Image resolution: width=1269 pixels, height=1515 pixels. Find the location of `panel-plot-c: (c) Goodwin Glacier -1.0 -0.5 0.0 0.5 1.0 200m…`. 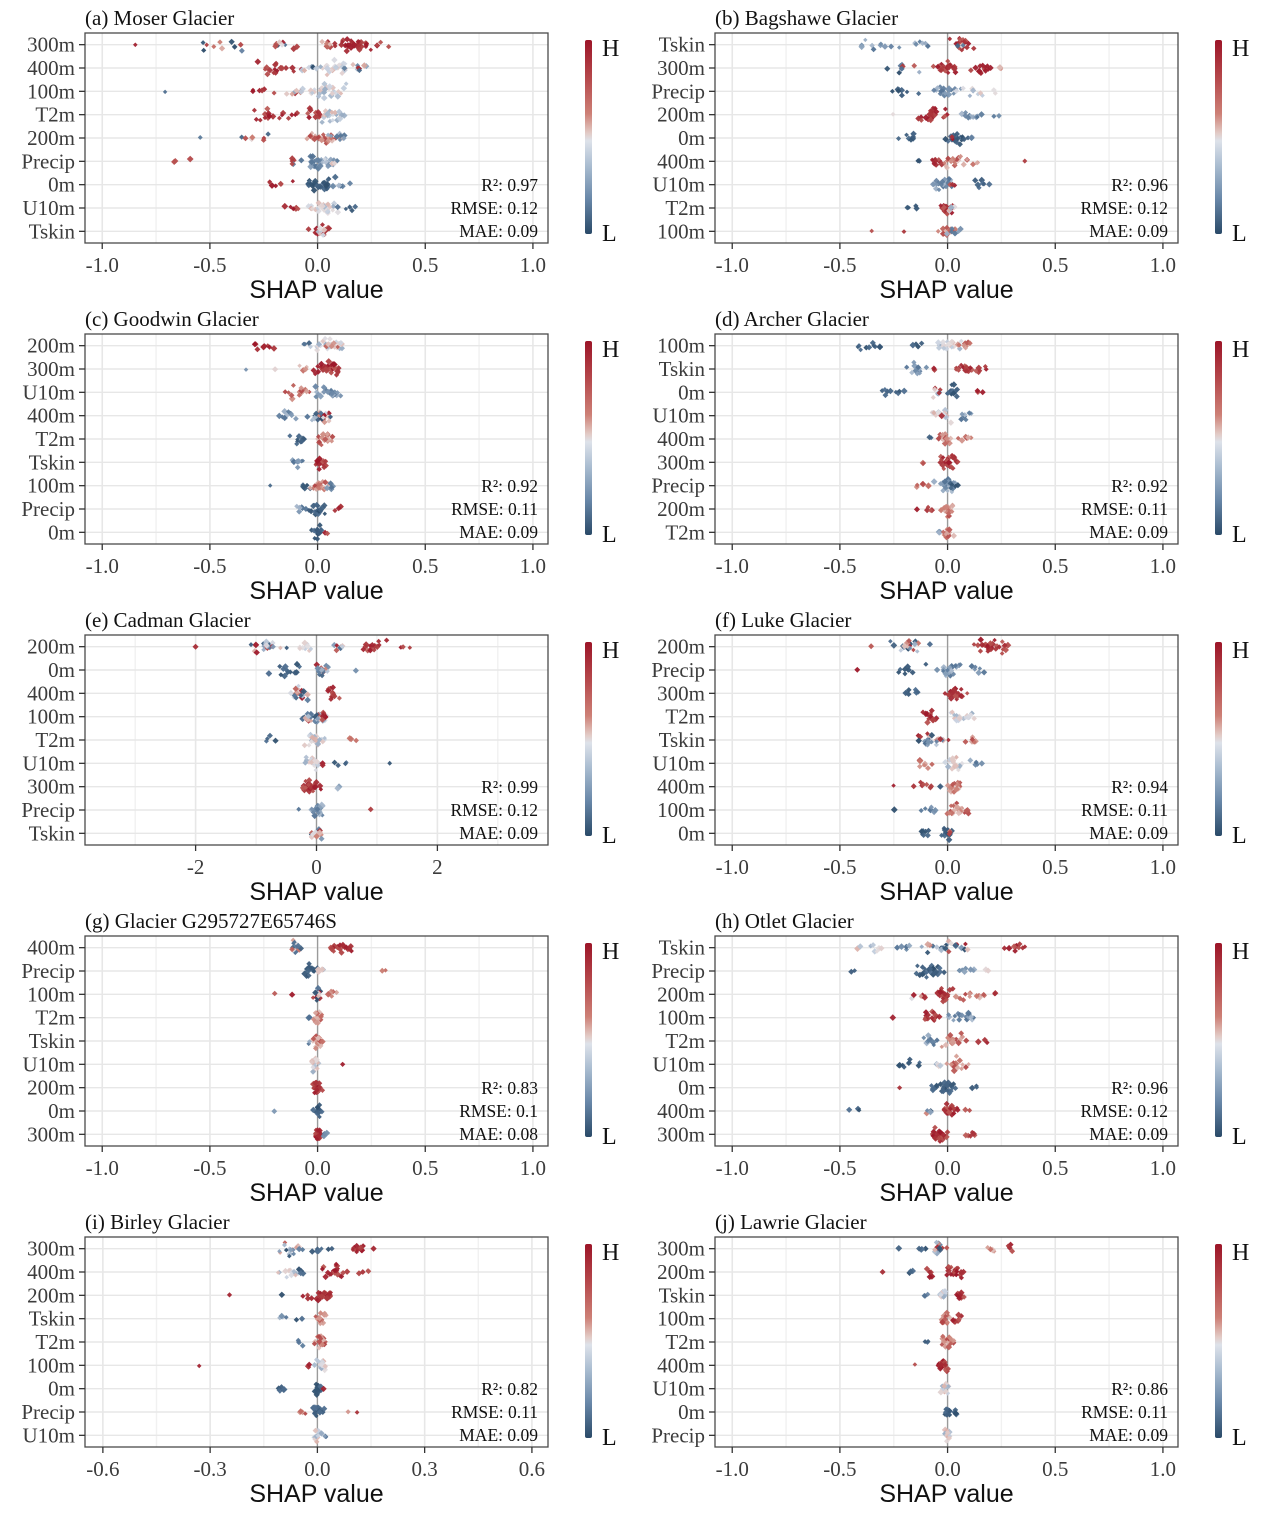

panel-plot-c: (c) Goodwin Glacier -1.0 -0.5 0.0 0.5 1.0 200m… is located at coordinates (320, 456).